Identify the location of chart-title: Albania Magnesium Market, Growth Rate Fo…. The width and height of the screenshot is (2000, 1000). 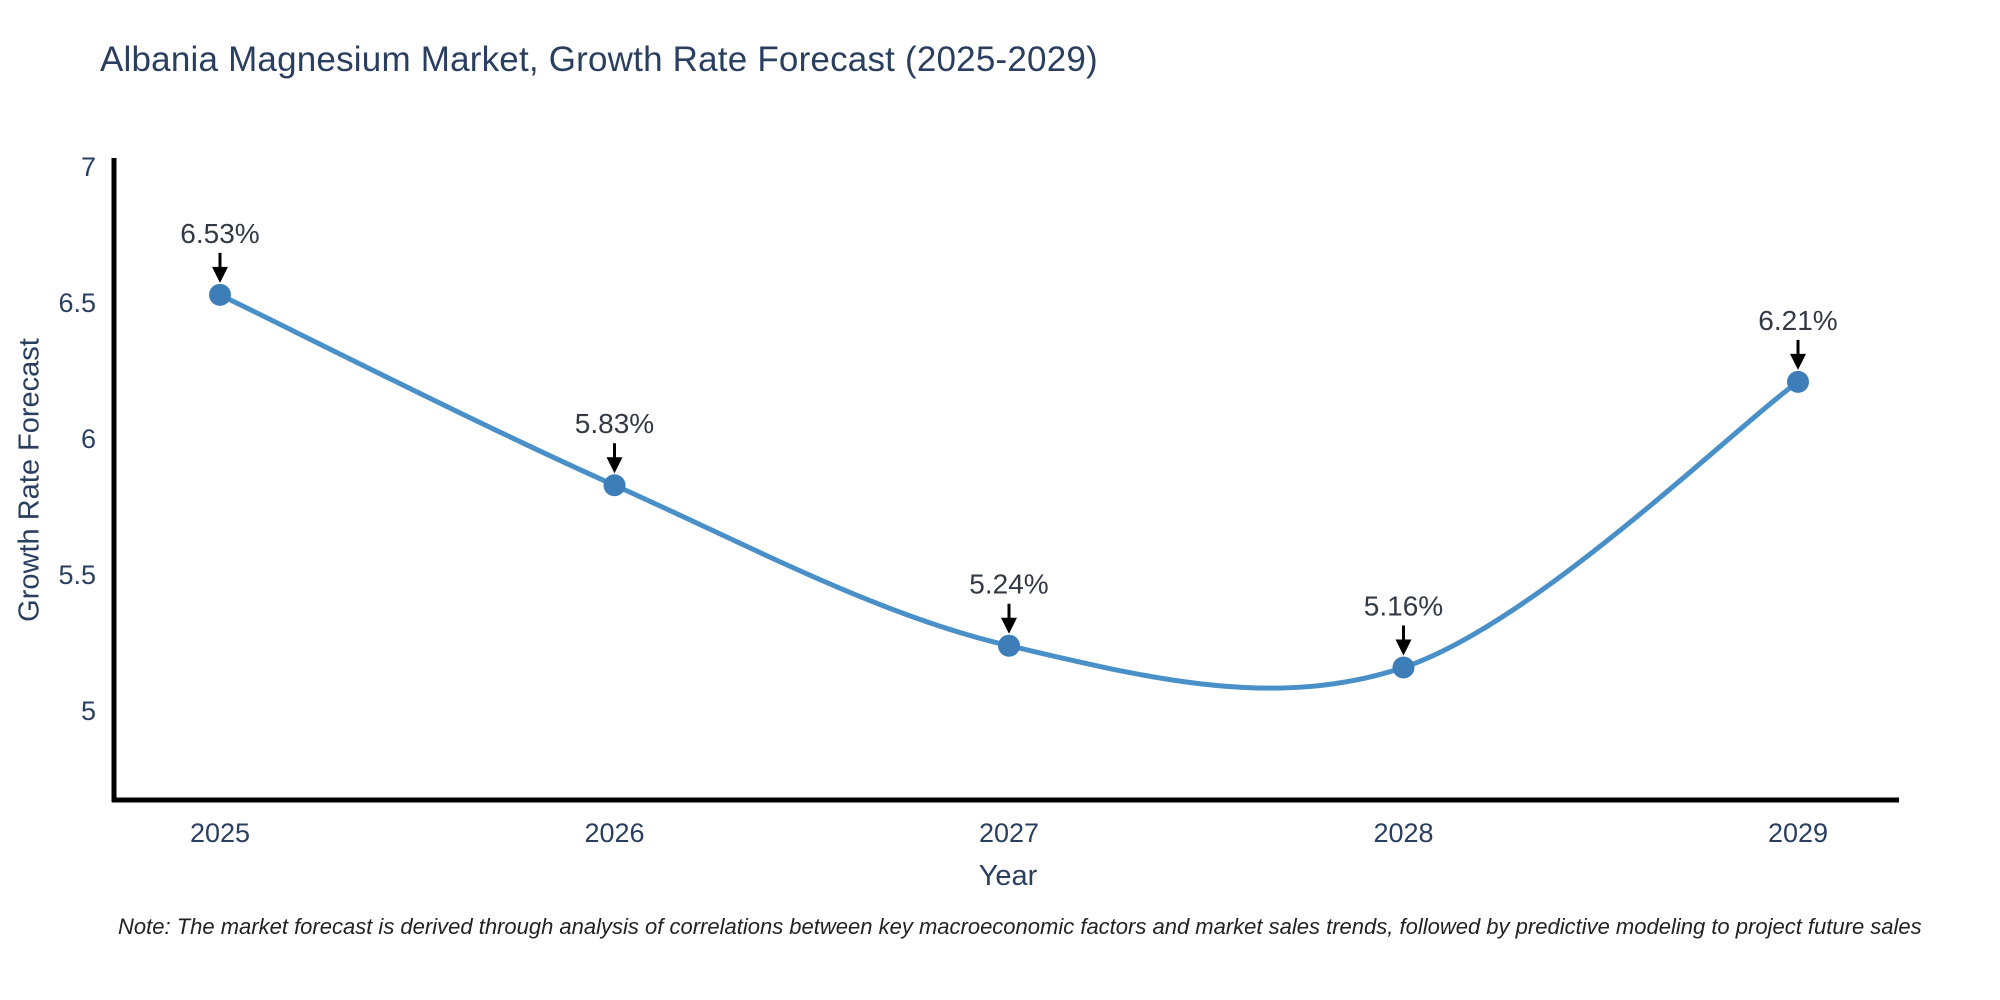
(599, 59).